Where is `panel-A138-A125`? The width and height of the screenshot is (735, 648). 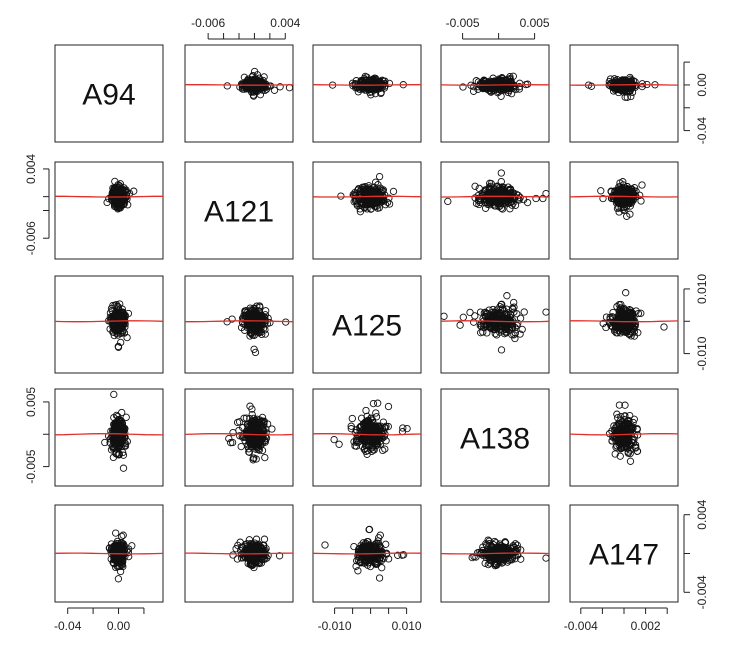 panel-A138-A125 is located at coordinates (367, 437).